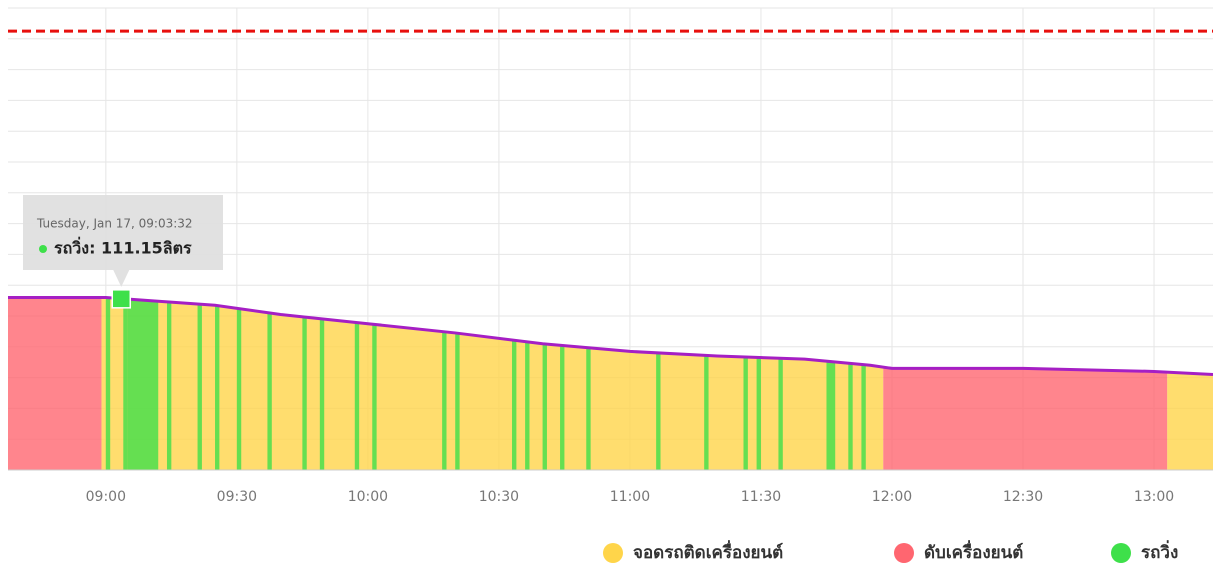 Image resolution: width=1213 pixels, height=571 pixels. Describe the element at coordinates (630, 497) in the screenshot. I see `x-tick-label: 11:00` at that location.